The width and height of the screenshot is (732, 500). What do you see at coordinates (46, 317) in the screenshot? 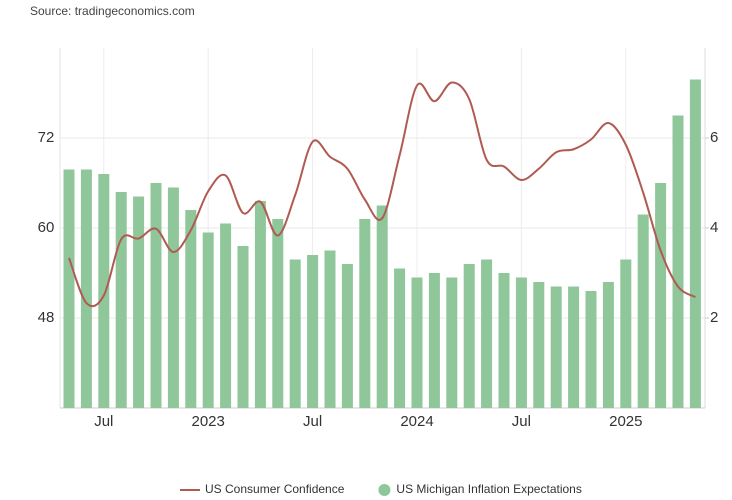
I see `y-tick-label: 48` at bounding box center [46, 317].